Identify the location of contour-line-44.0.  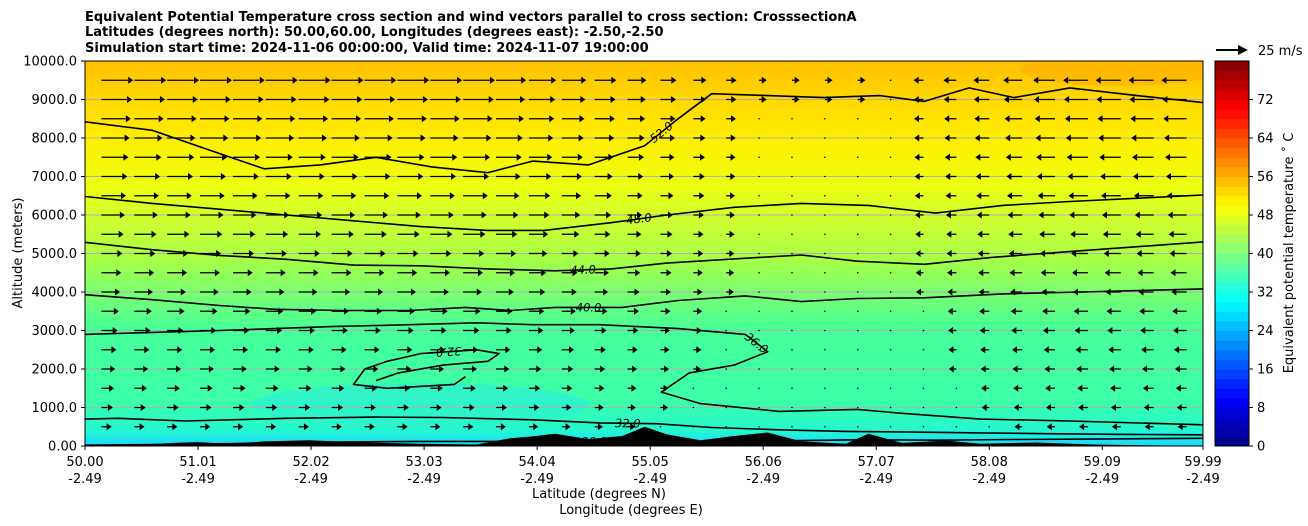
(644, 256).